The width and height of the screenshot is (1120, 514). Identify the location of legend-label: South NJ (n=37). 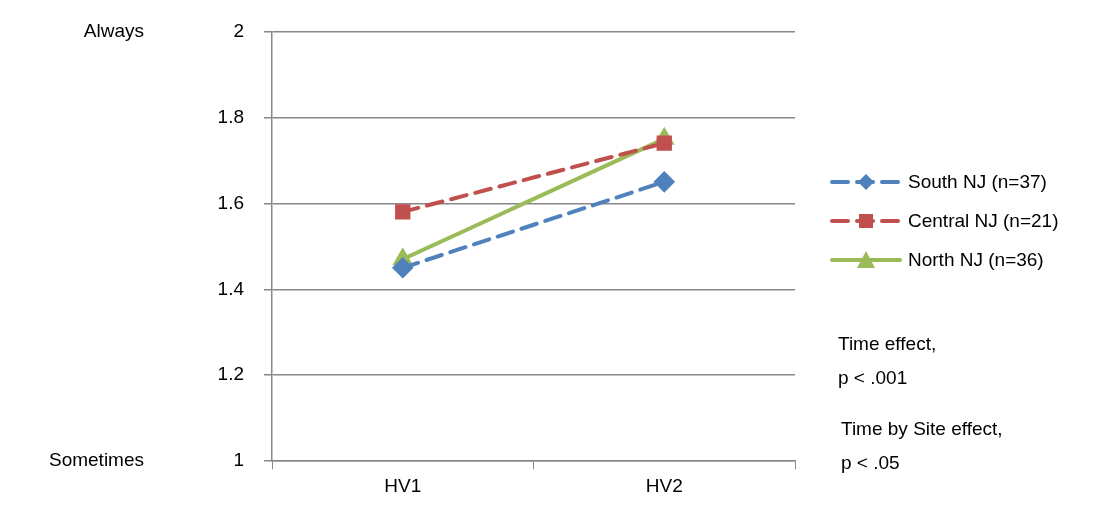
(977, 181).